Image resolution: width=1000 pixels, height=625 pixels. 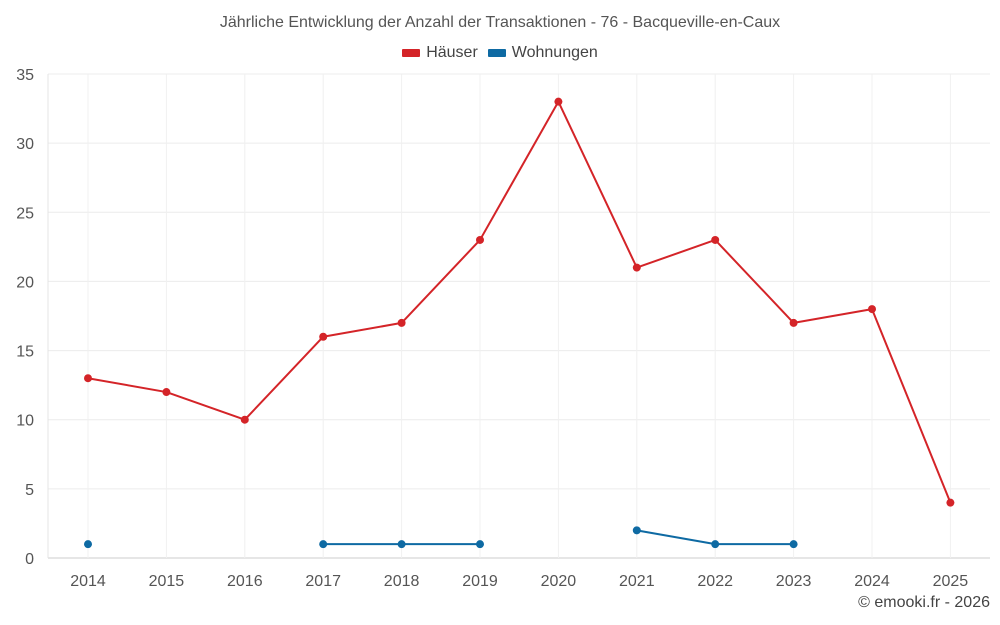 I want to click on legend-swatch-haeuser, so click(x=411, y=53).